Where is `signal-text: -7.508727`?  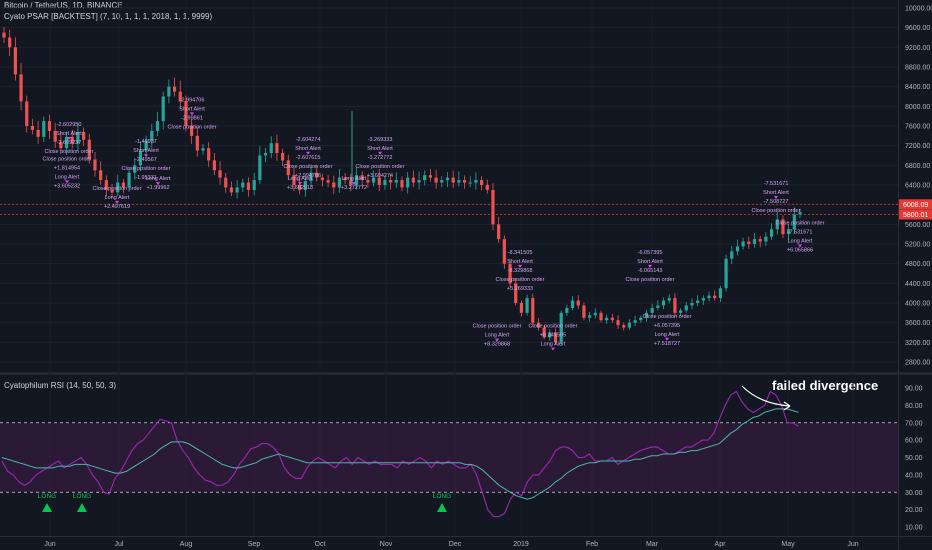 signal-text: -7.508727 is located at coordinates (776, 202).